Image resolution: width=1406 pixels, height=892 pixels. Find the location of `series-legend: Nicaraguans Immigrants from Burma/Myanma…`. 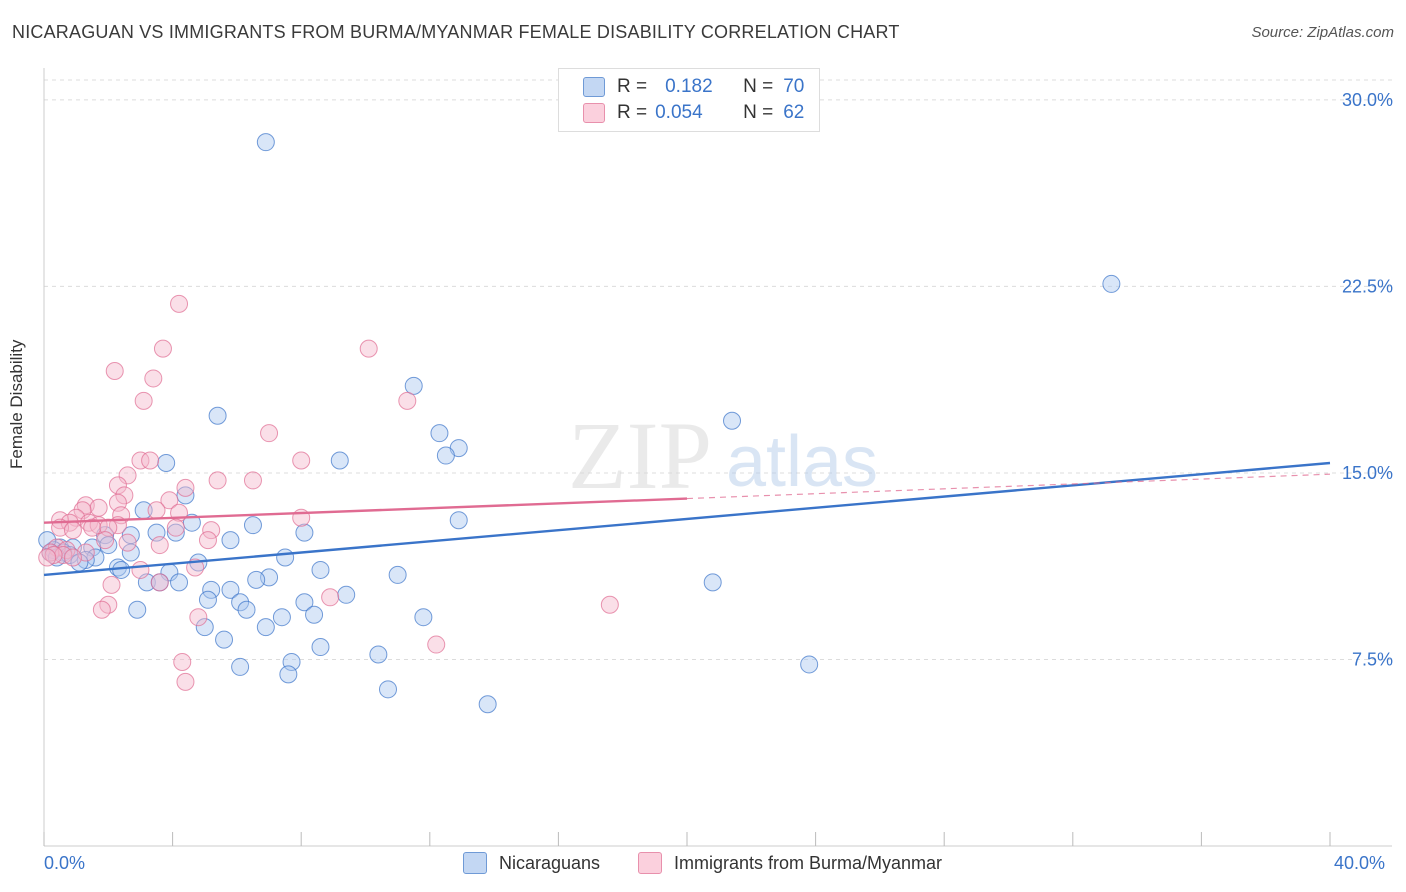

series-legend: Nicaraguans Immigrants from Burma/Myanma… is located at coordinates (703, 864).